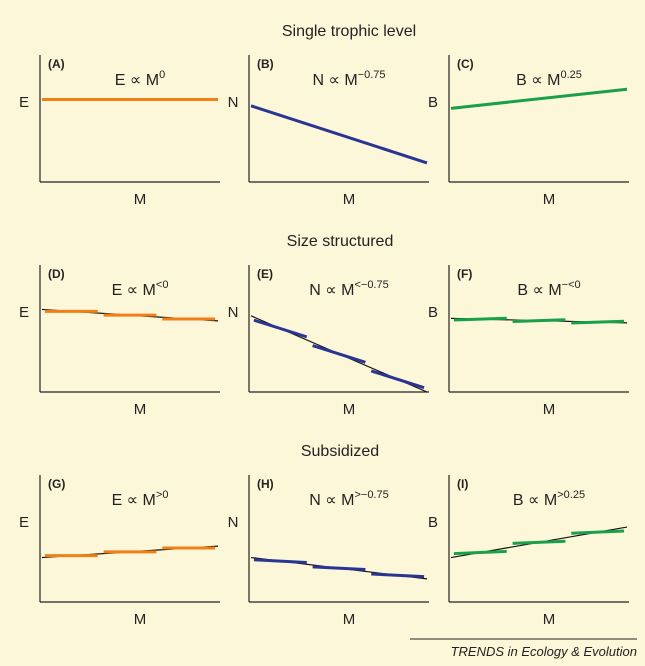 The image size is (645, 666). I want to click on panel-label: (B), so click(265, 64).